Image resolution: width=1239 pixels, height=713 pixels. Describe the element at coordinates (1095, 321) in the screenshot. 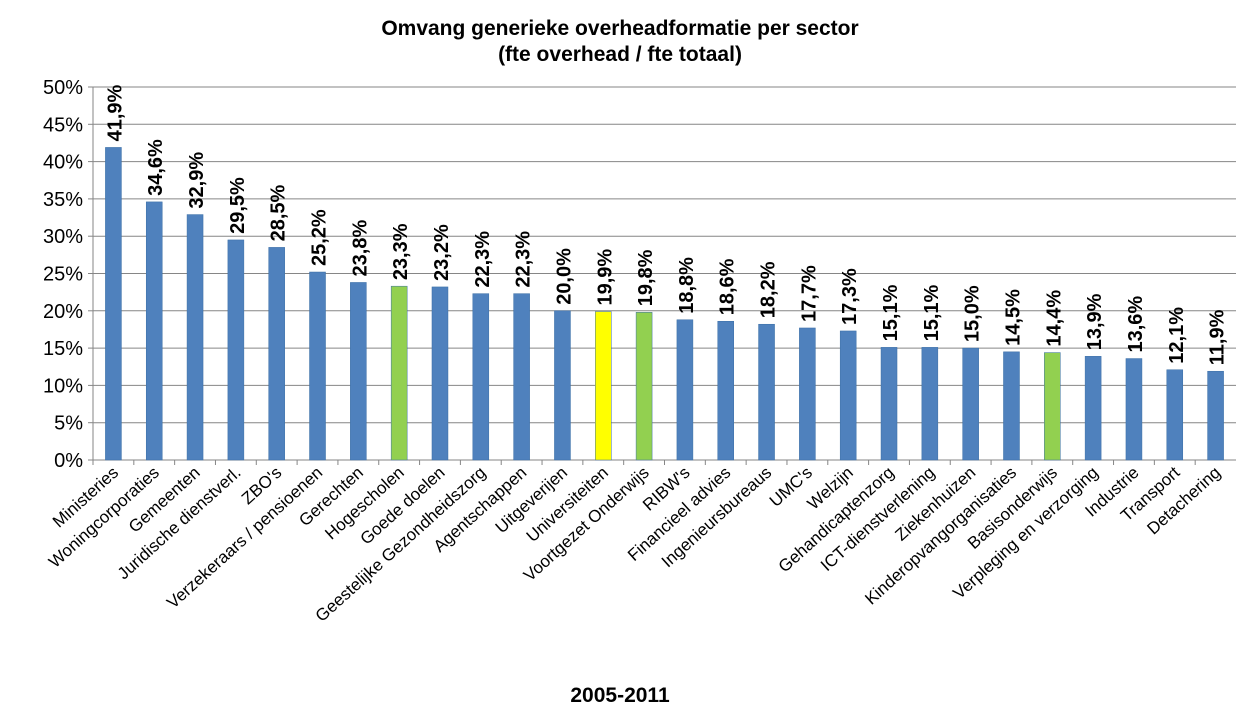

I see `value-label: 13,9%` at that location.